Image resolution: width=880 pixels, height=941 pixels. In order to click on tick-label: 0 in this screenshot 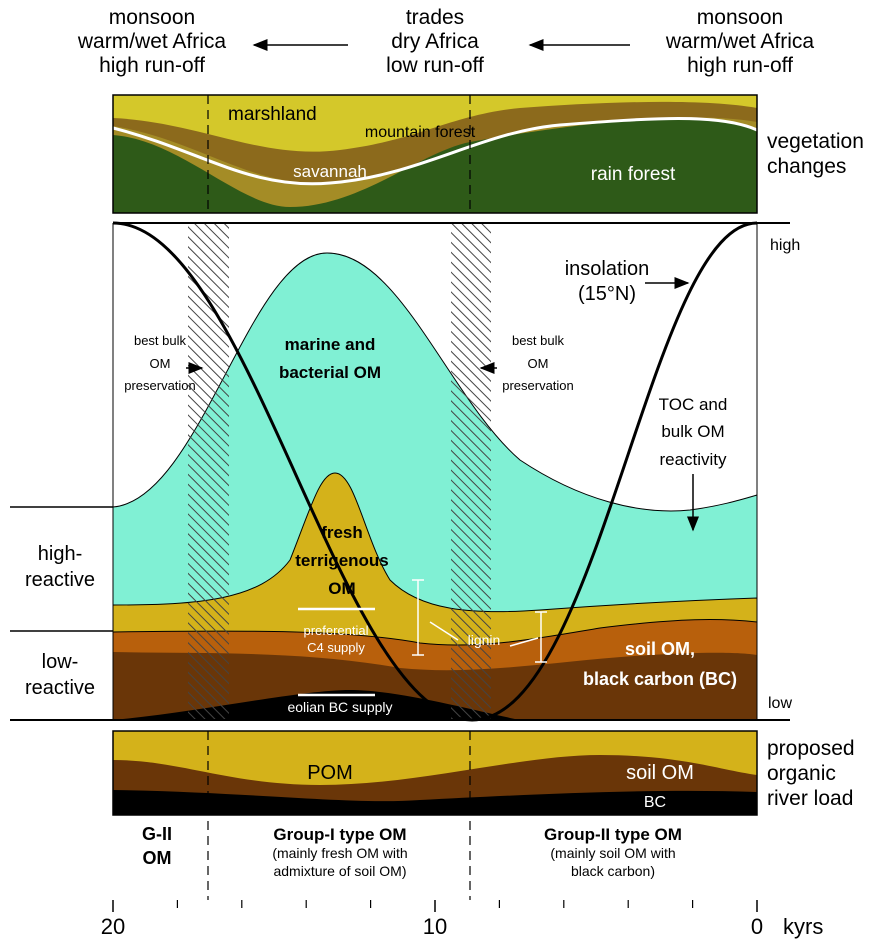, I will do `click(757, 926)`.